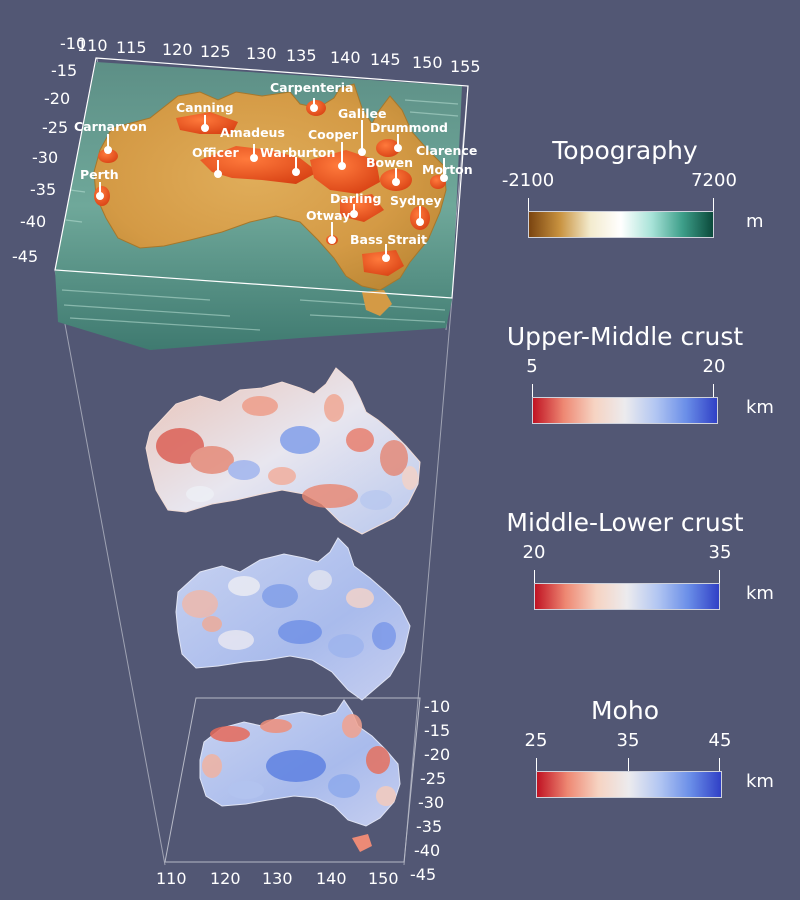 The width and height of the screenshot is (800, 900). I want to click on basin-label: Bass Strait, so click(388, 239).